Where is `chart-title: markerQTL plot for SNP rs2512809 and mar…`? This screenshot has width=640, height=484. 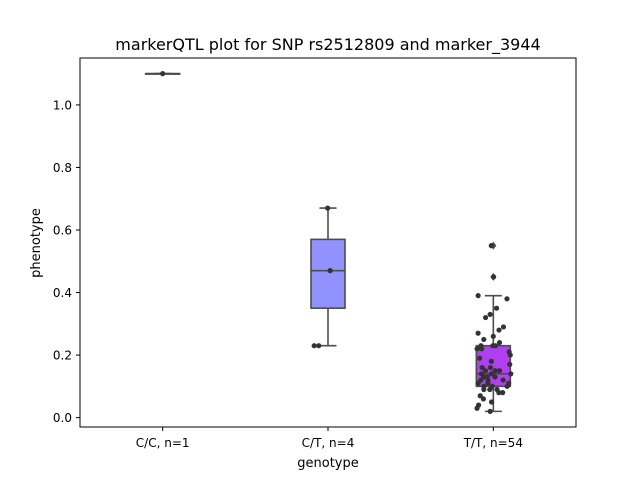
chart-title: markerQTL plot for SNP rs2512809 and mar… is located at coordinates (327, 45).